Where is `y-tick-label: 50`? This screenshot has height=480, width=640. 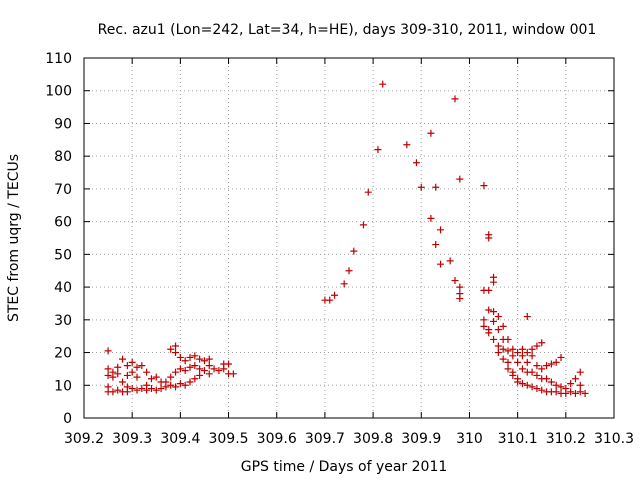
y-tick-label: 50 is located at coordinates (63, 255).